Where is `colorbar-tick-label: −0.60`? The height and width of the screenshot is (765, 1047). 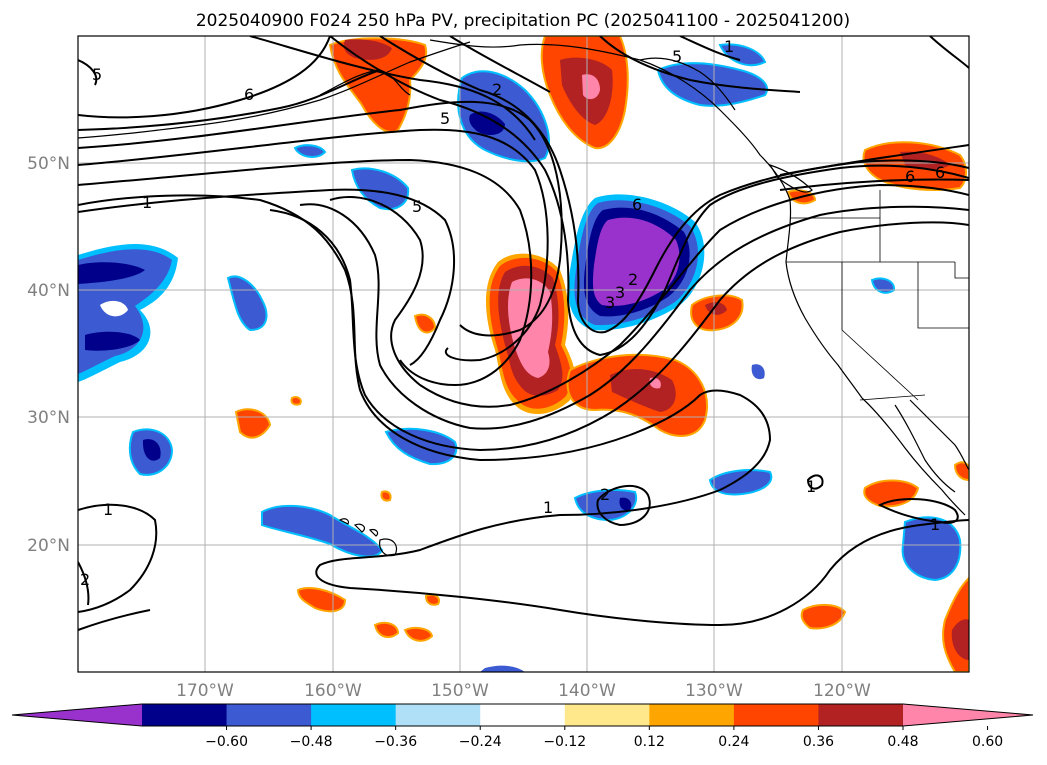
colorbar-tick-label: −0.60 is located at coordinates (226, 742).